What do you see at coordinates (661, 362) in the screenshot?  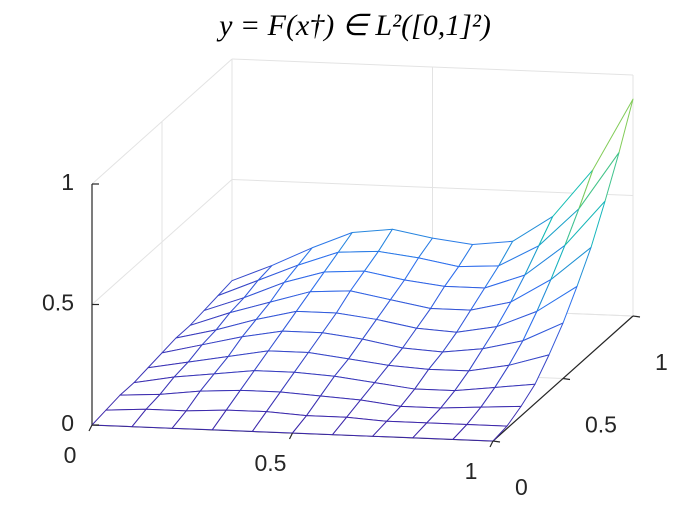 I see `y-tick-label: 1` at bounding box center [661, 362].